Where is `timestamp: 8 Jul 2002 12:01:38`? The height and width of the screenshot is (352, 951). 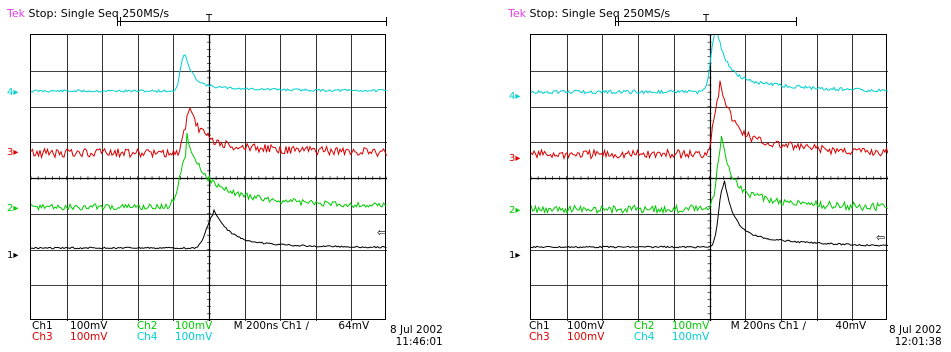 timestamp: 8 Jul 2002 12:01:38 is located at coordinates (915, 336).